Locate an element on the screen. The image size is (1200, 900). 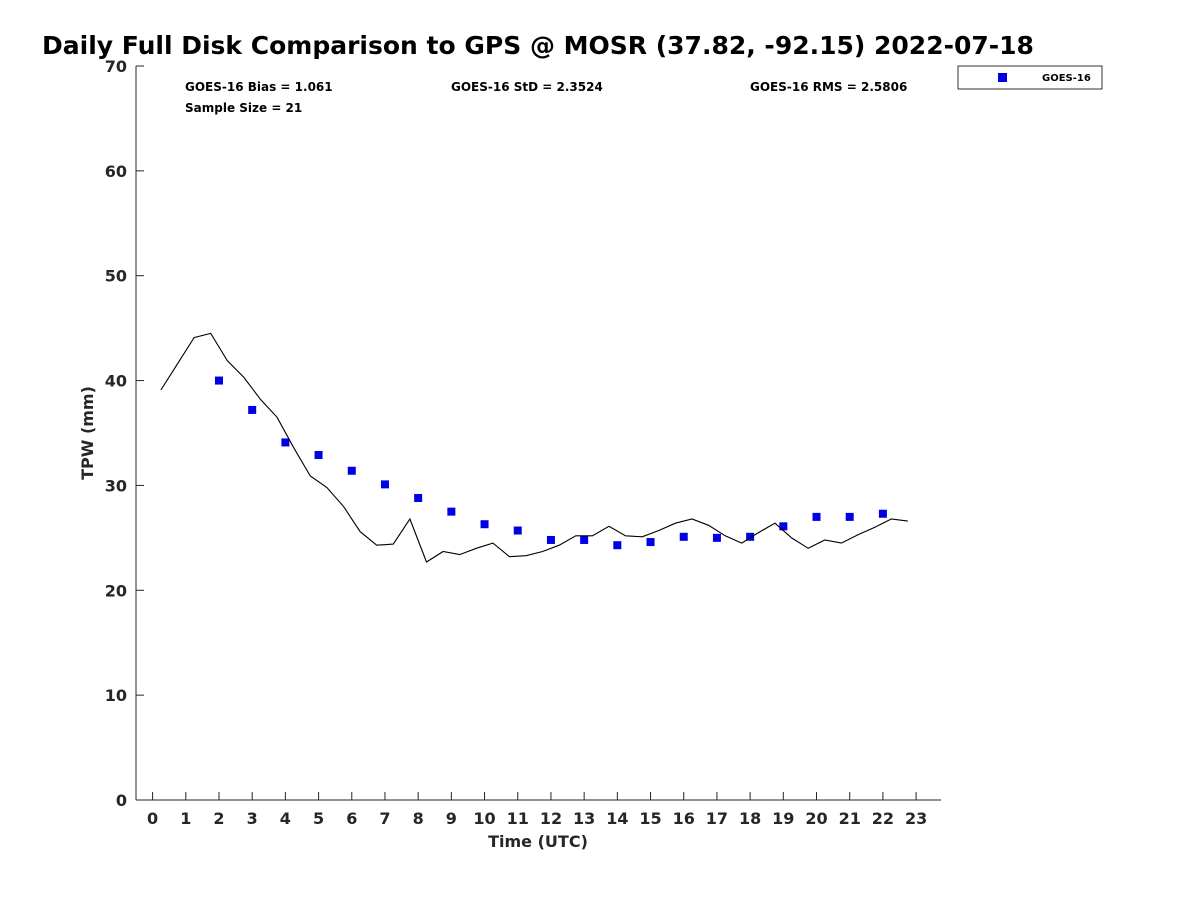
x-tick-label: 10 is located at coordinates (484, 818).